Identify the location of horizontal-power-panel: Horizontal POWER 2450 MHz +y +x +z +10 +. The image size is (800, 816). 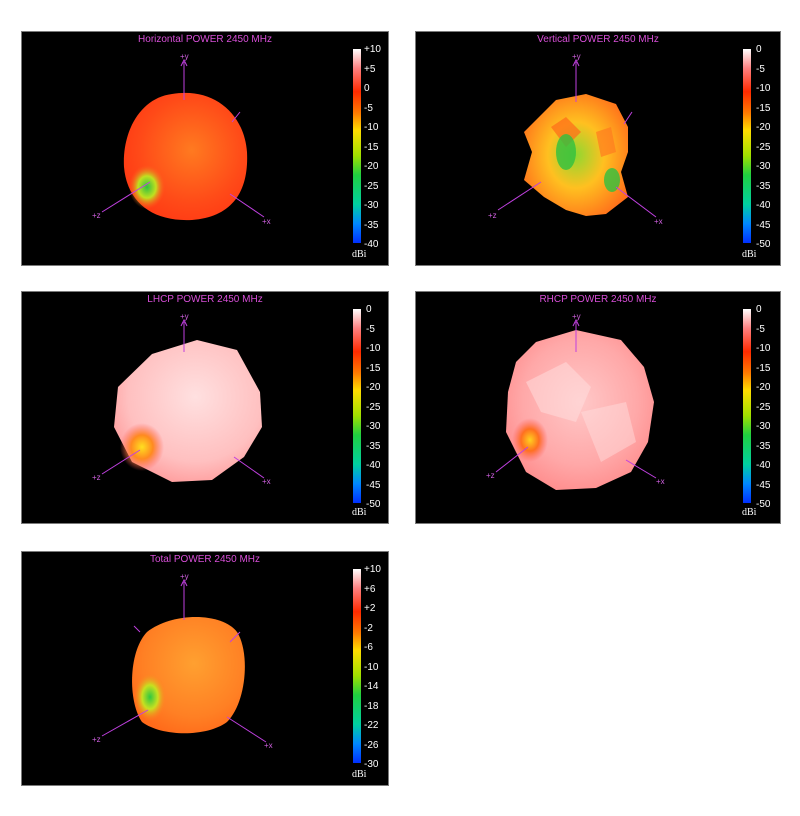
(205, 148).